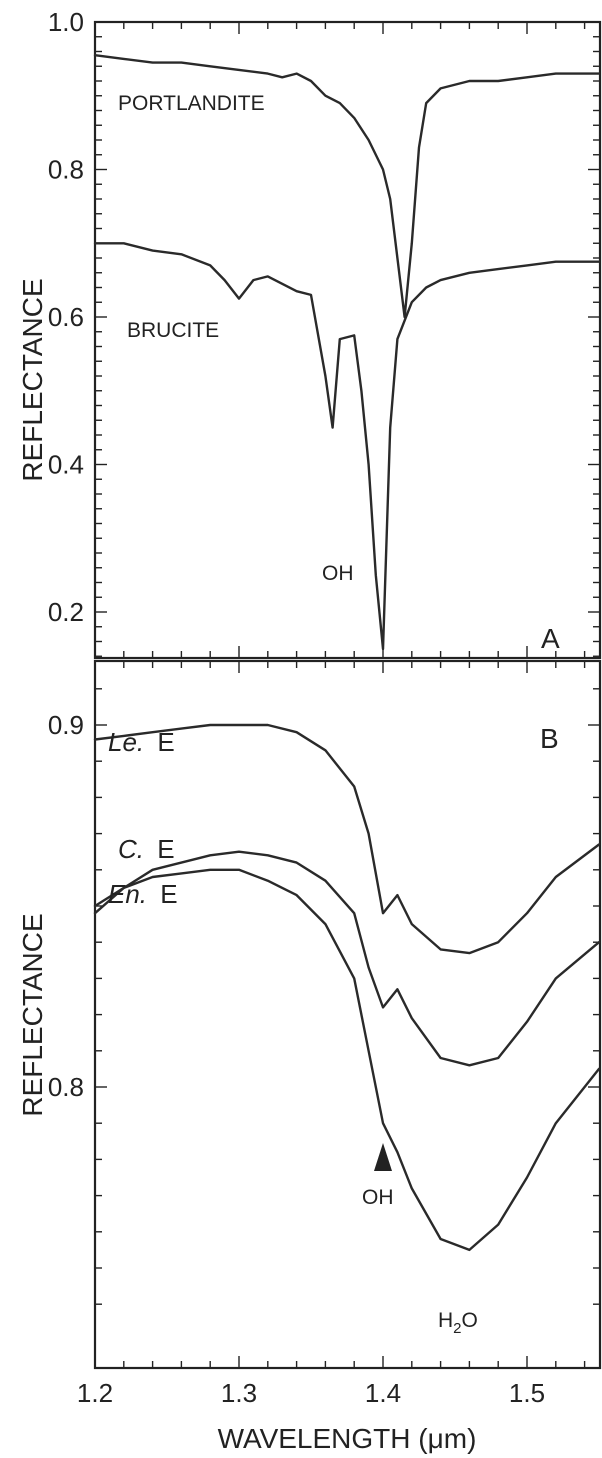 The width and height of the screenshot is (602, 1458). What do you see at coordinates (347, 1438) in the screenshot?
I see `x-axis-label: WAVELENGTH (μm)` at bounding box center [347, 1438].